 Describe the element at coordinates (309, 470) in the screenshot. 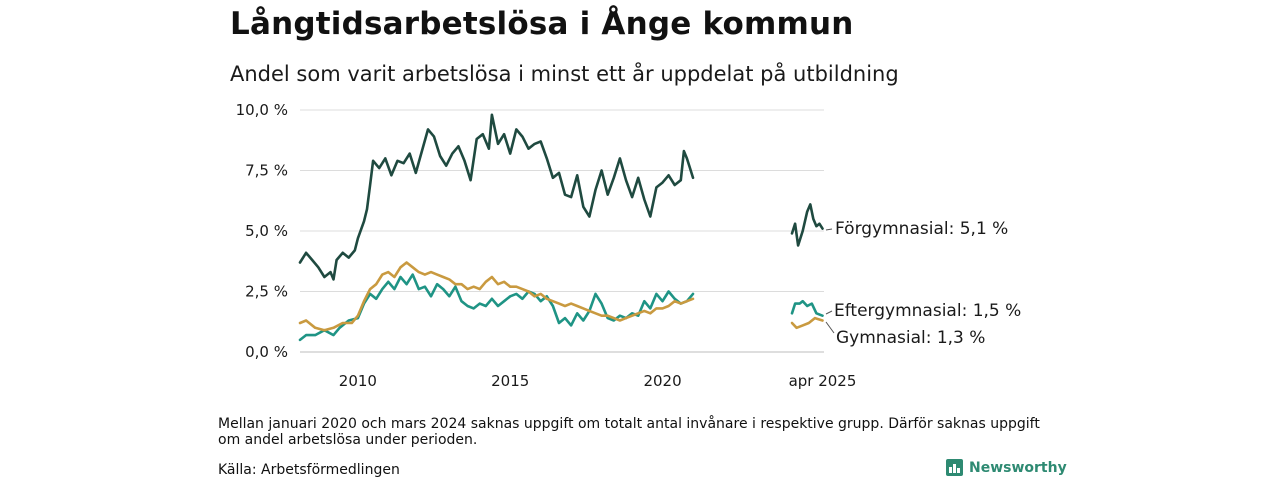

I see `source-text: Källa: Arbetsförmedlingen` at that location.